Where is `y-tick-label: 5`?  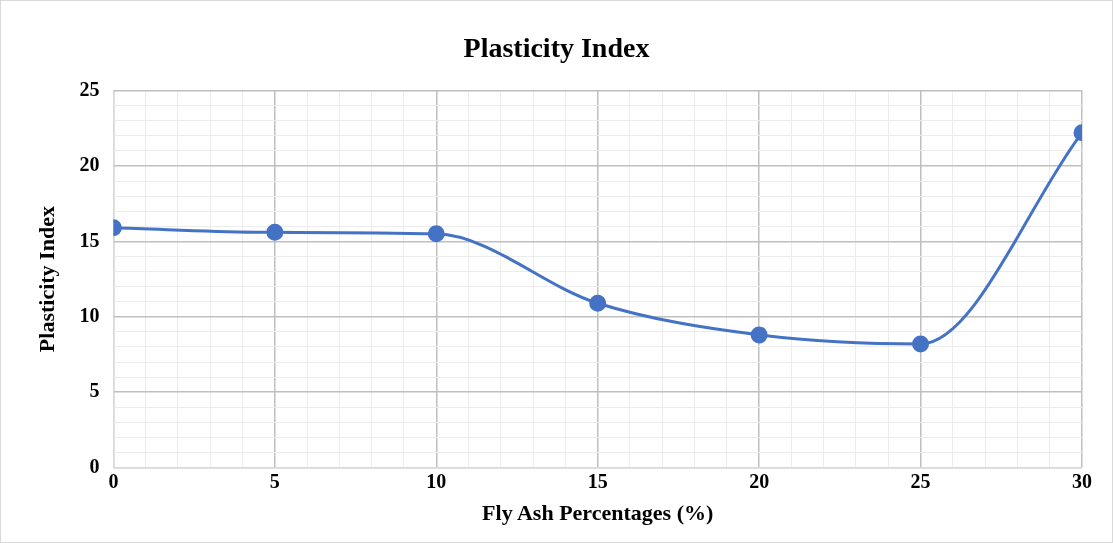 y-tick-label: 5 is located at coordinates (94, 390).